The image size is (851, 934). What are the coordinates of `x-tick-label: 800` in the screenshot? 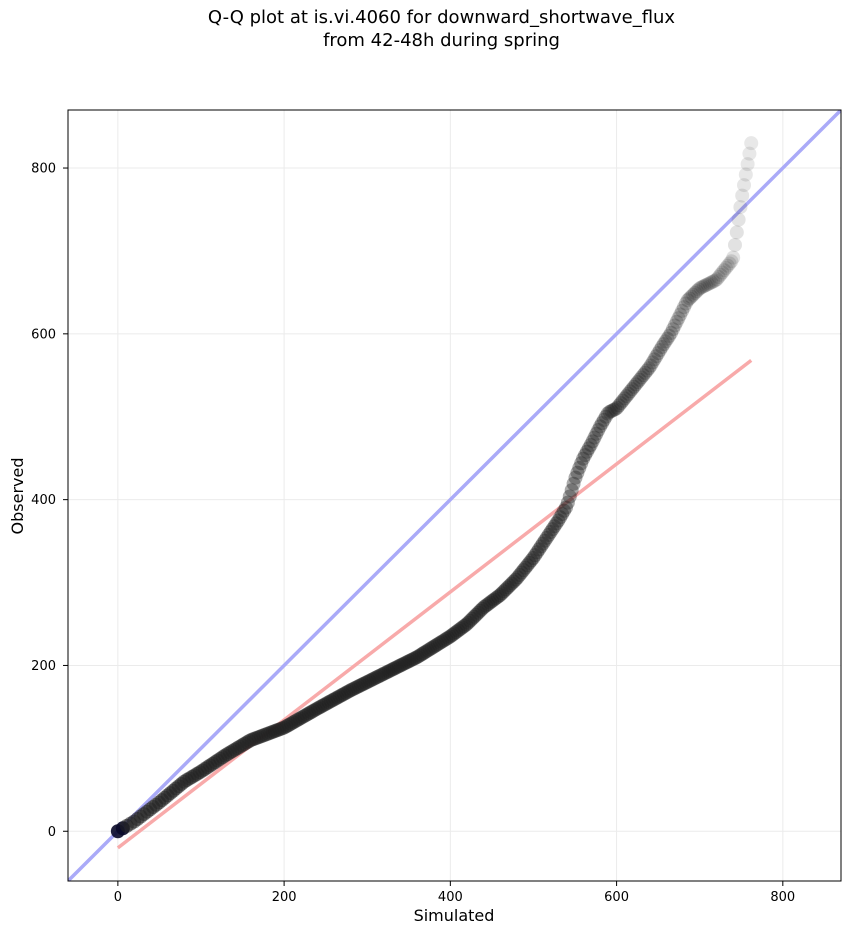 It's located at (782, 897).